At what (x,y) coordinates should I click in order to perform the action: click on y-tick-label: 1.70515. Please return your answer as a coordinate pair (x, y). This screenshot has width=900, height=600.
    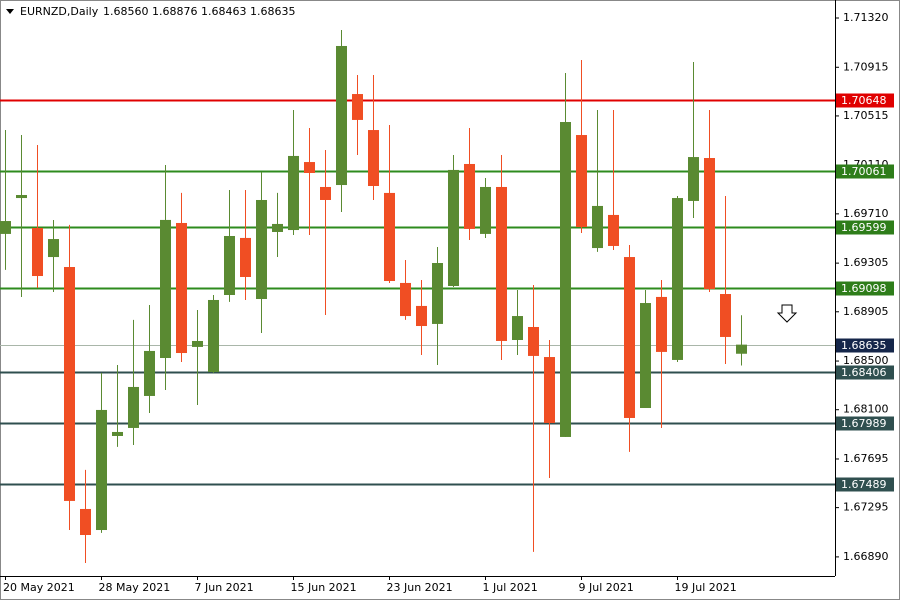
    Looking at the image, I should click on (866, 115).